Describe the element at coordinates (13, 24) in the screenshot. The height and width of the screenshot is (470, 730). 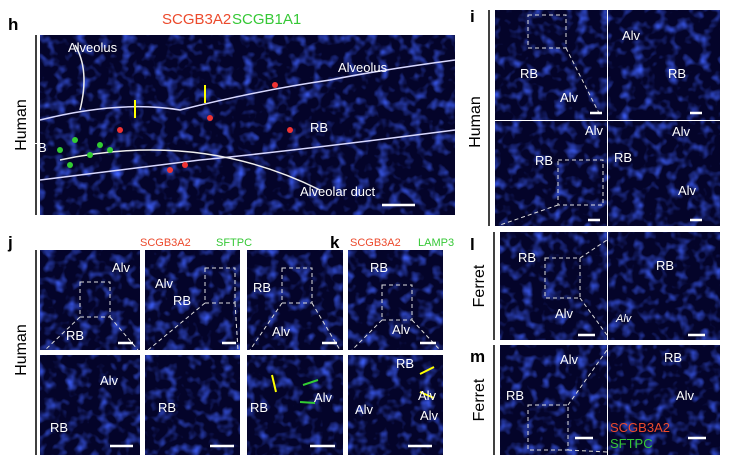
I see `panel-letter: h` at that location.